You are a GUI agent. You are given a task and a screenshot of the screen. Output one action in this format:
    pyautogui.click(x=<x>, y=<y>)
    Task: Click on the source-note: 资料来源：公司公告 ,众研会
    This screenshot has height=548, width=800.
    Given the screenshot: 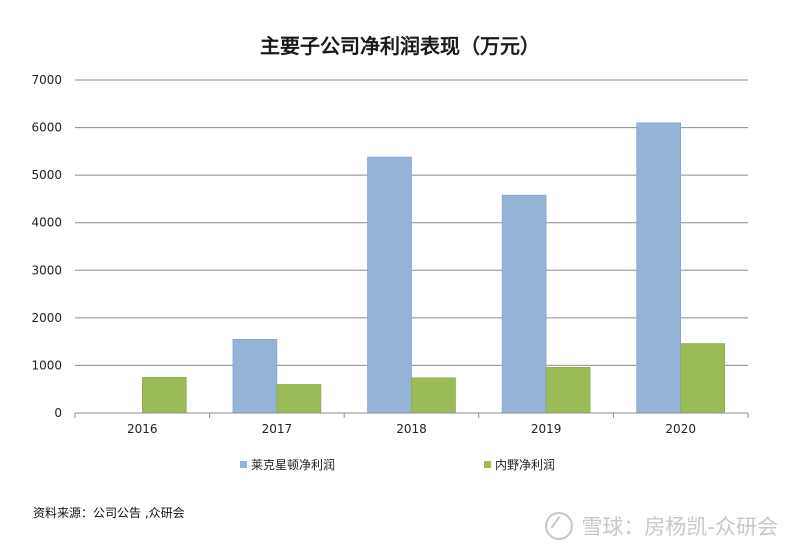 What is the action you would take?
    pyautogui.click(x=109, y=513)
    